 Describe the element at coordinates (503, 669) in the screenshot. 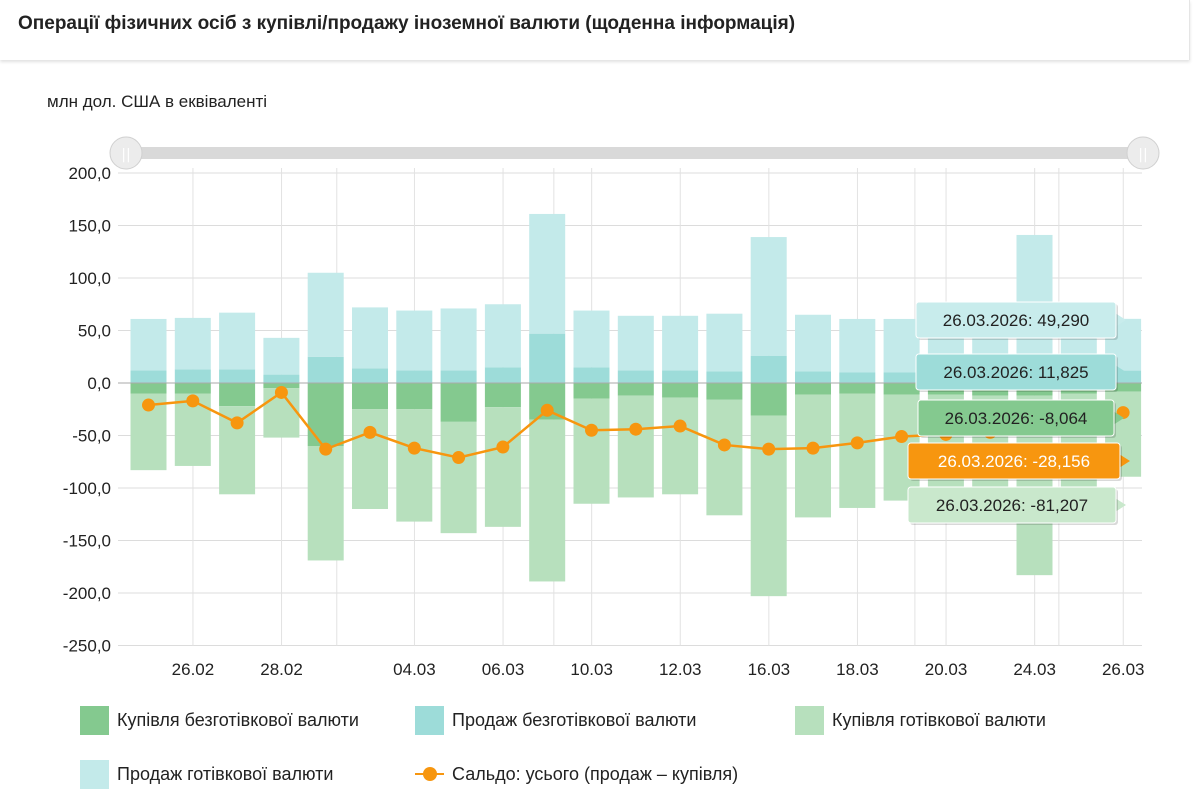

I see `x-tick-label: 06.03` at that location.